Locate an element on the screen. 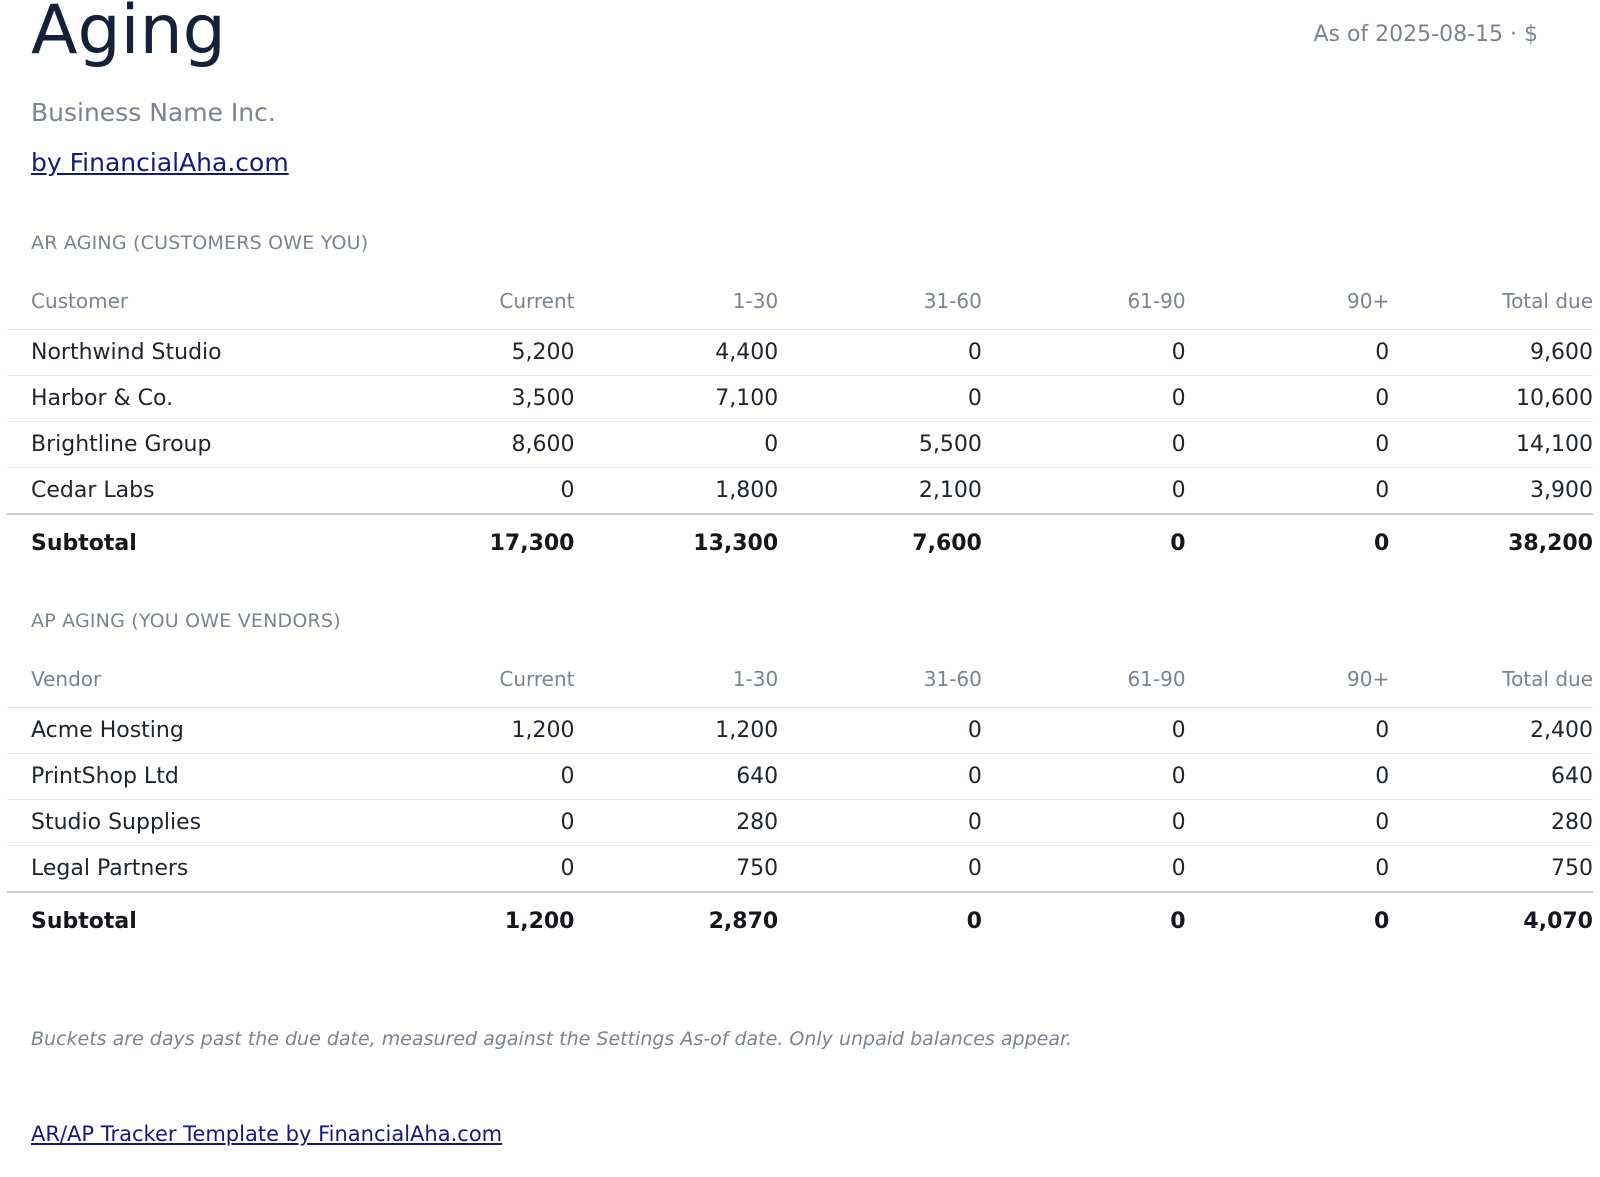 The image size is (1600, 1177). amount-1-30: 280 is located at coordinates (676, 822).